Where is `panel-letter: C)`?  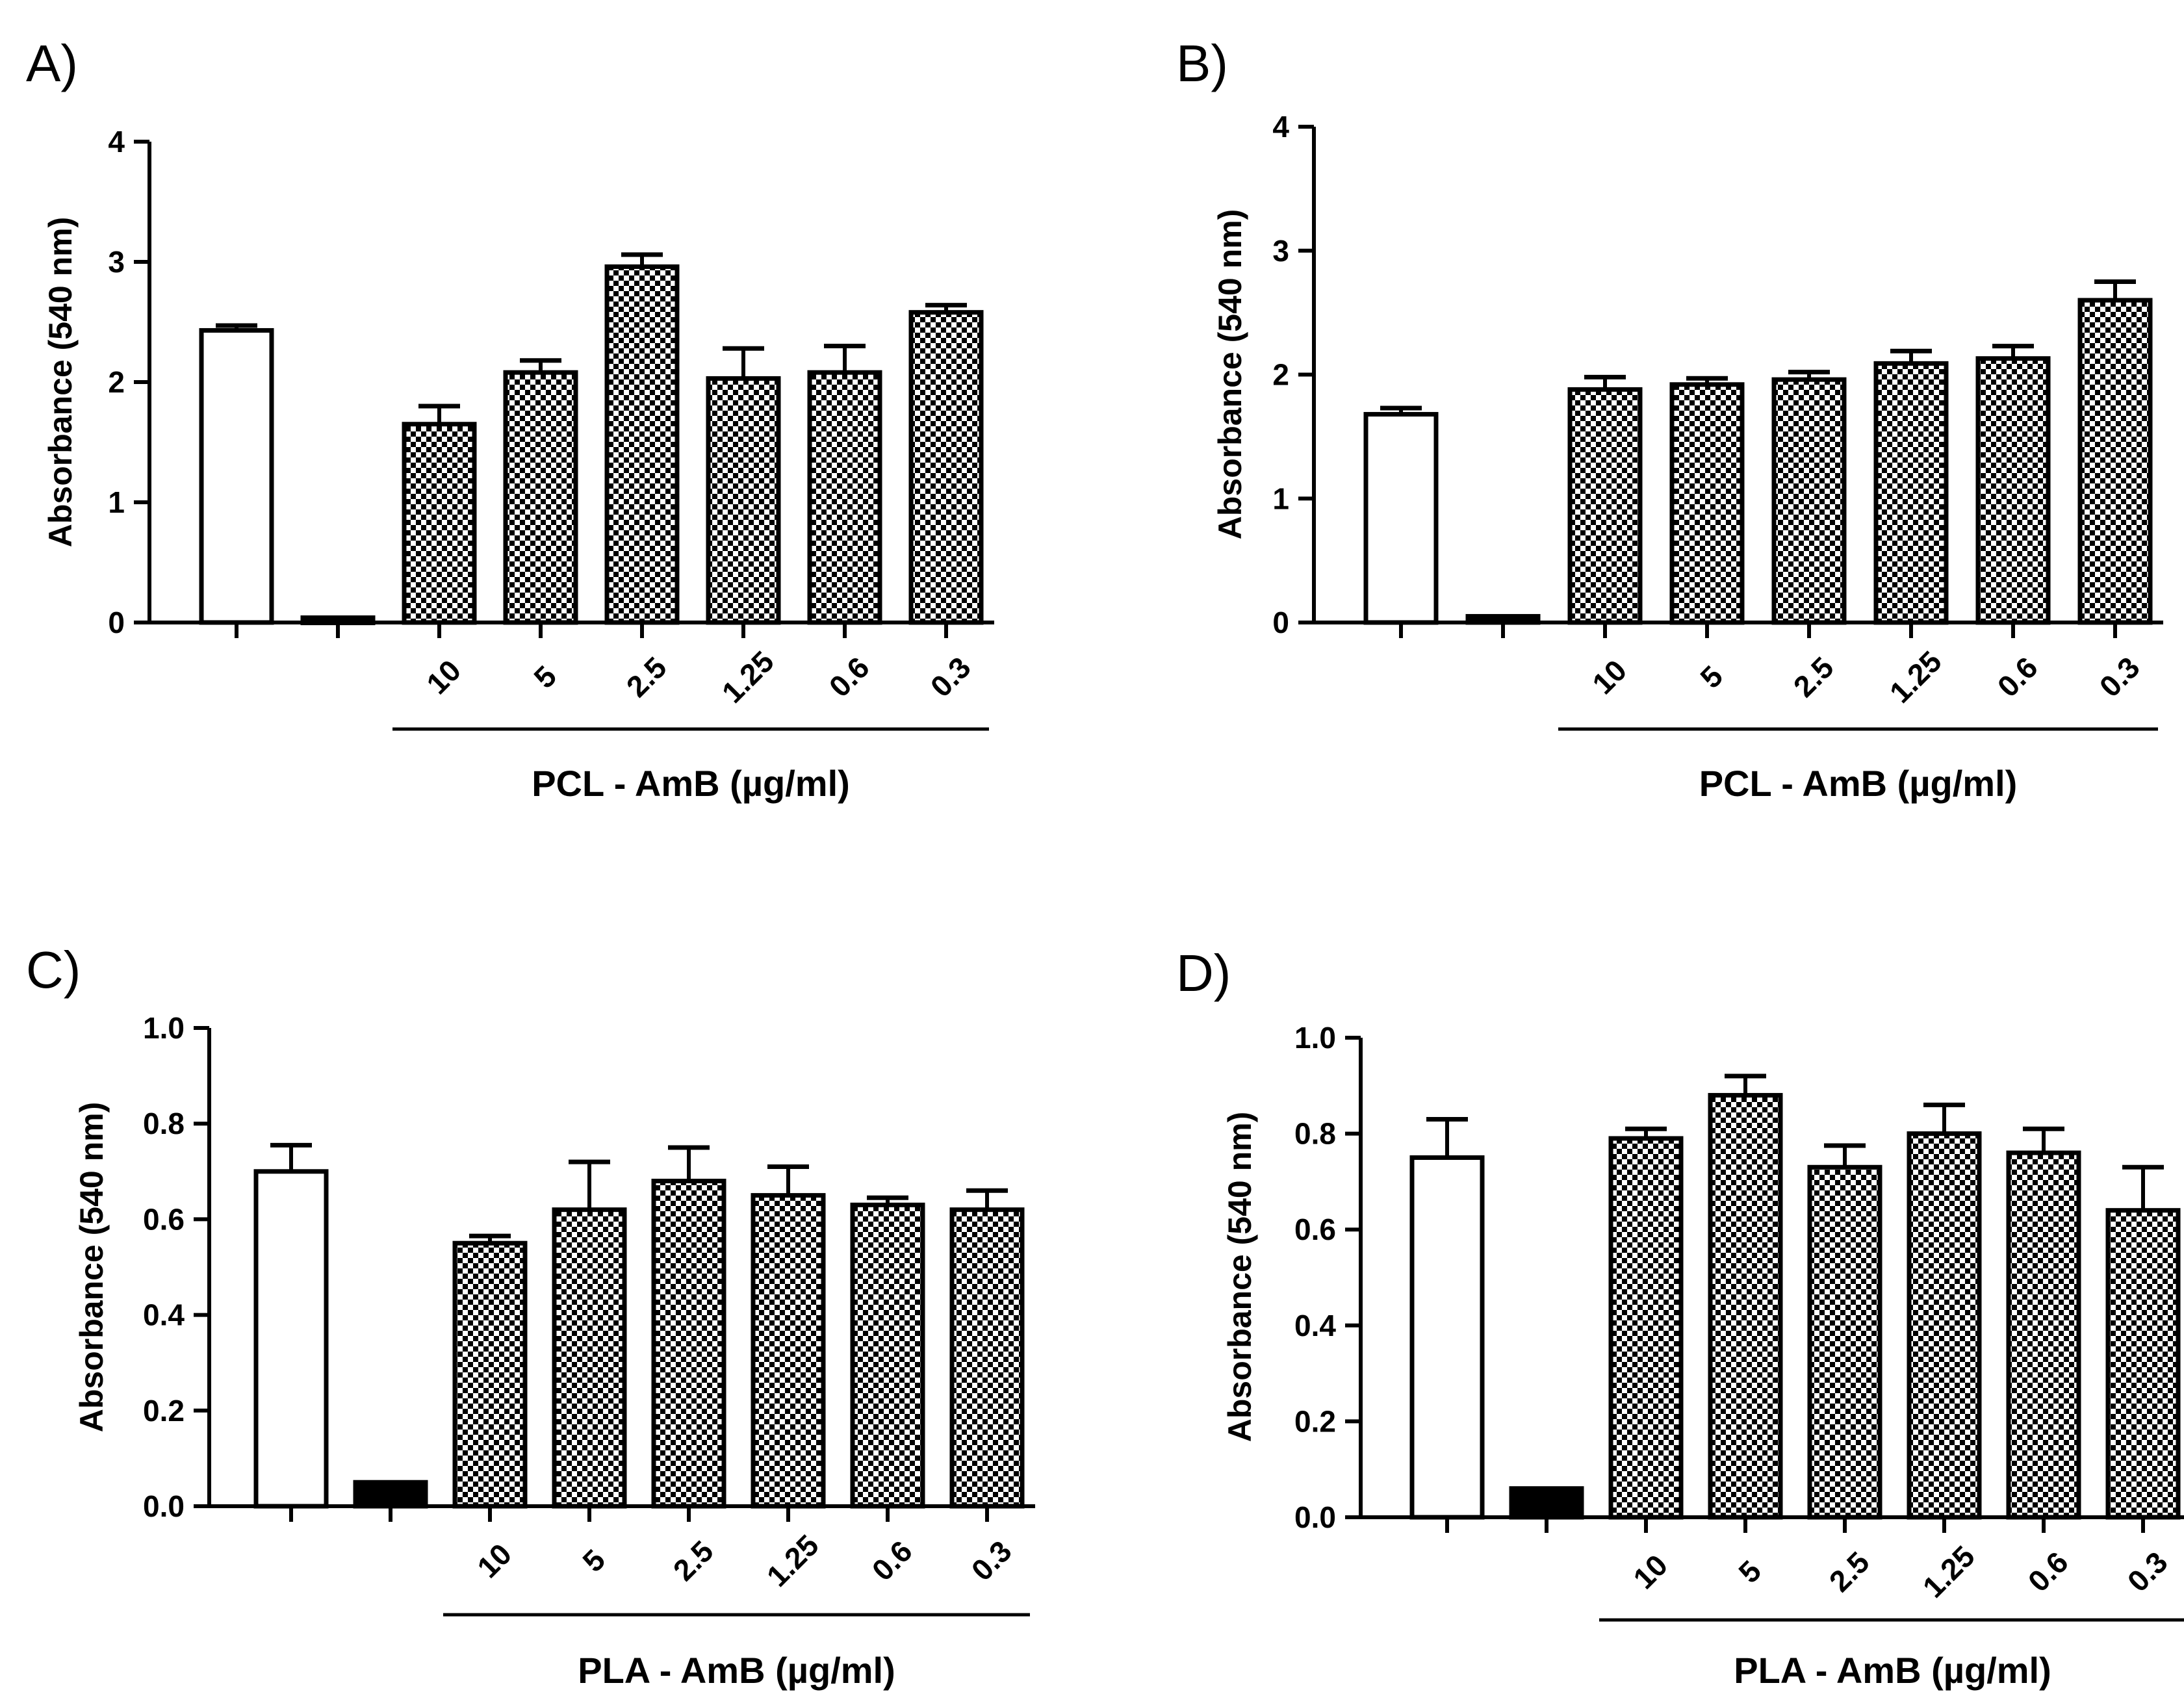 panel-letter: C) is located at coordinates (53, 970).